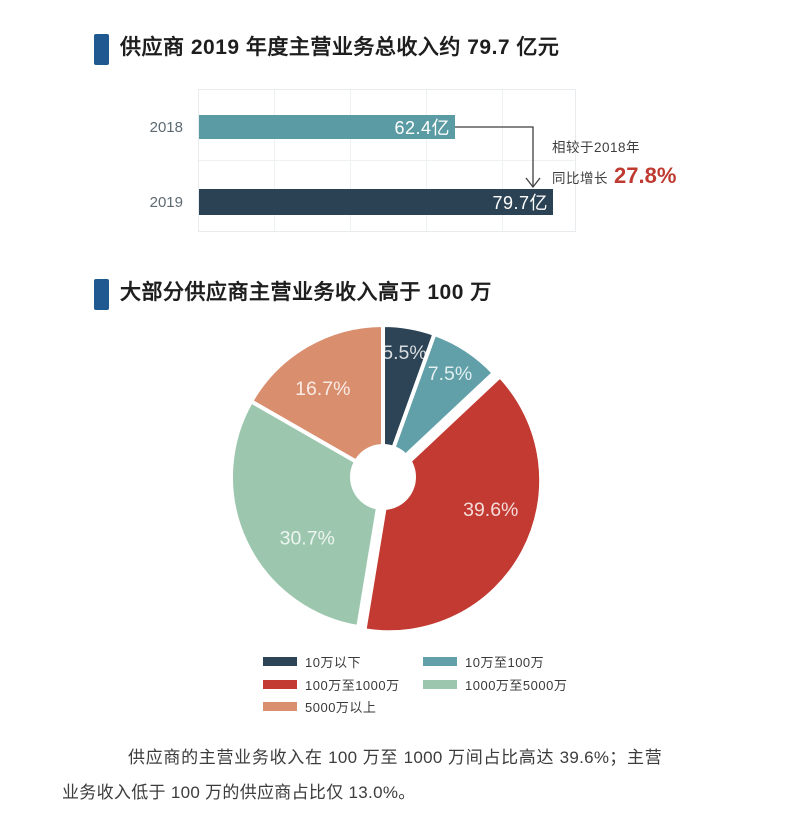  Describe the element at coordinates (307, 538) in the screenshot. I see `pie-slice-label-3: 30.7%` at that location.